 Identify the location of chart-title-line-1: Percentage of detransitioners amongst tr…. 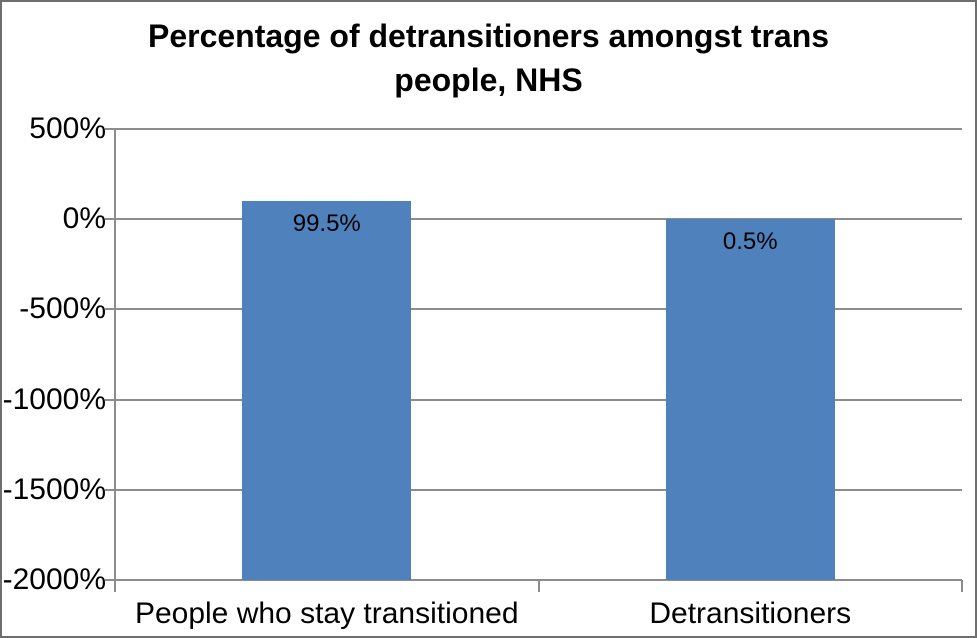
(488, 36).